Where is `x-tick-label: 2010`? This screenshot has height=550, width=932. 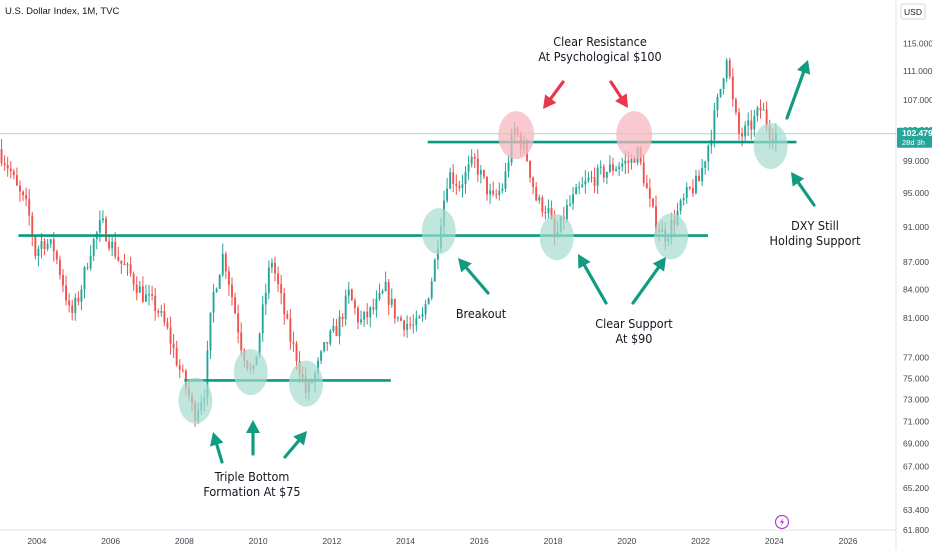
x-tick-label: 2010 is located at coordinates (258, 541).